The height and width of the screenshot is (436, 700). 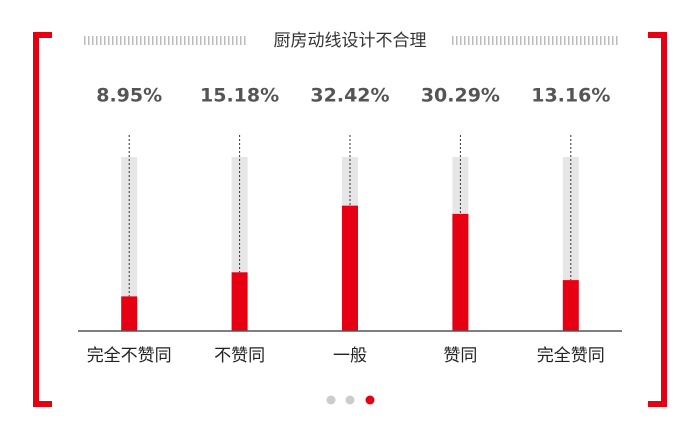 I want to click on title-hatch-right, so click(x=535, y=40).